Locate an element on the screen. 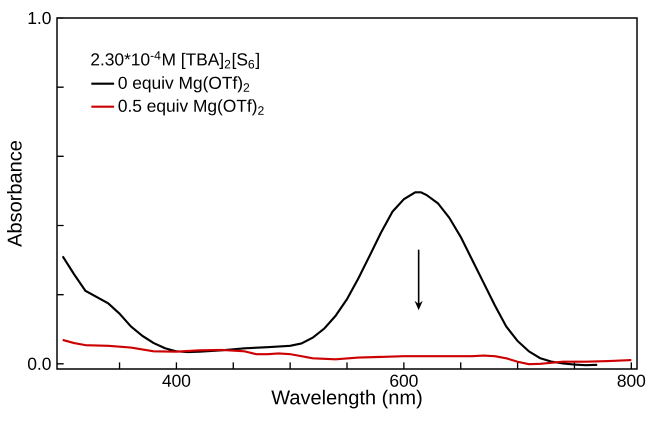 The width and height of the screenshot is (655, 425). y-axis-title: Absorbance is located at coordinates (14, 194).